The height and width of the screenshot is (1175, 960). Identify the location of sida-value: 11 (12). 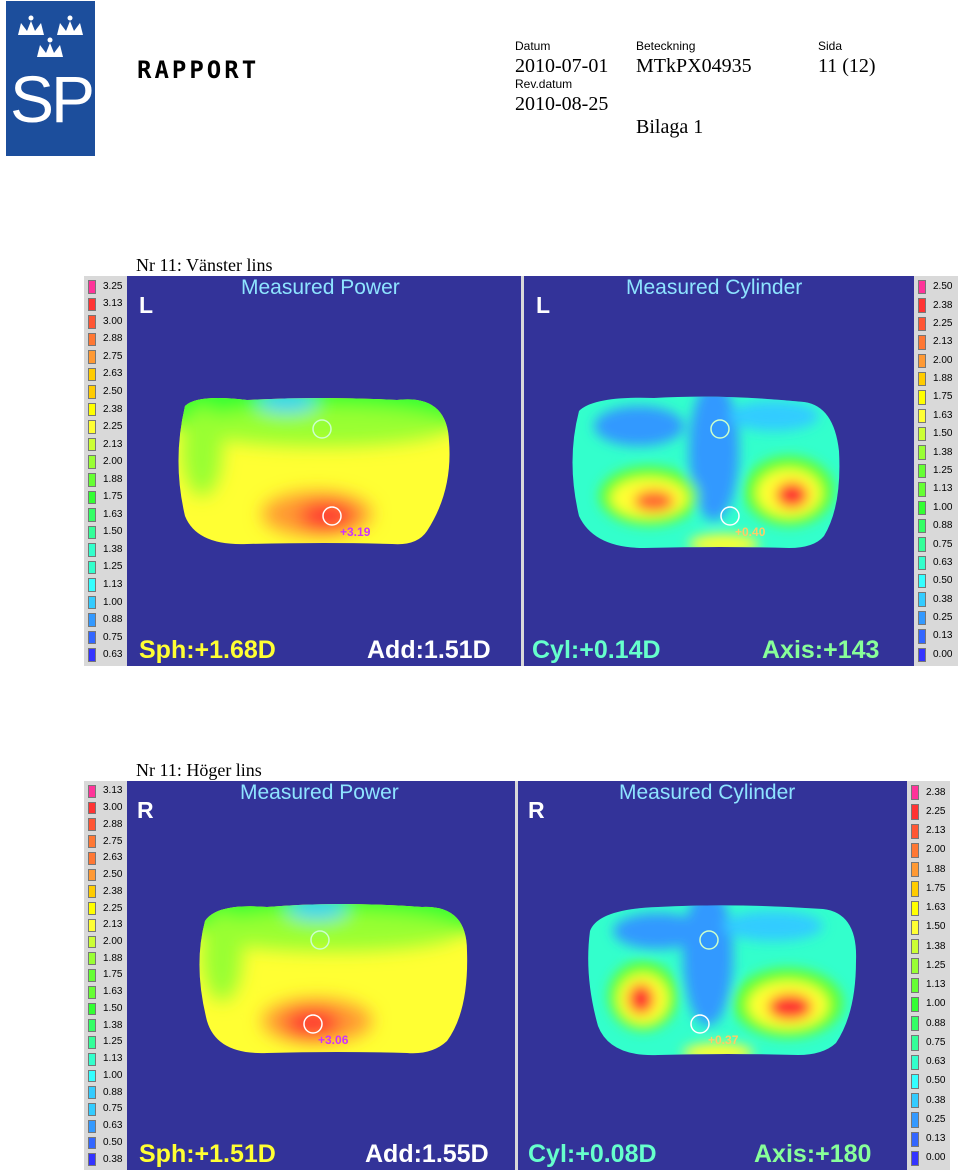
(847, 66).